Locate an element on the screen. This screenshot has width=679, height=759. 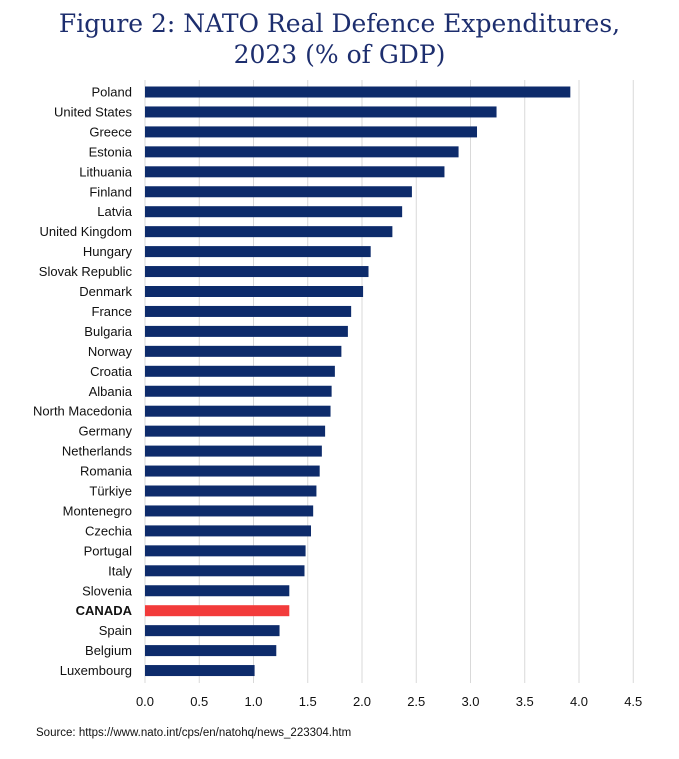
x-tick-label: 2.0 is located at coordinates (362, 701).